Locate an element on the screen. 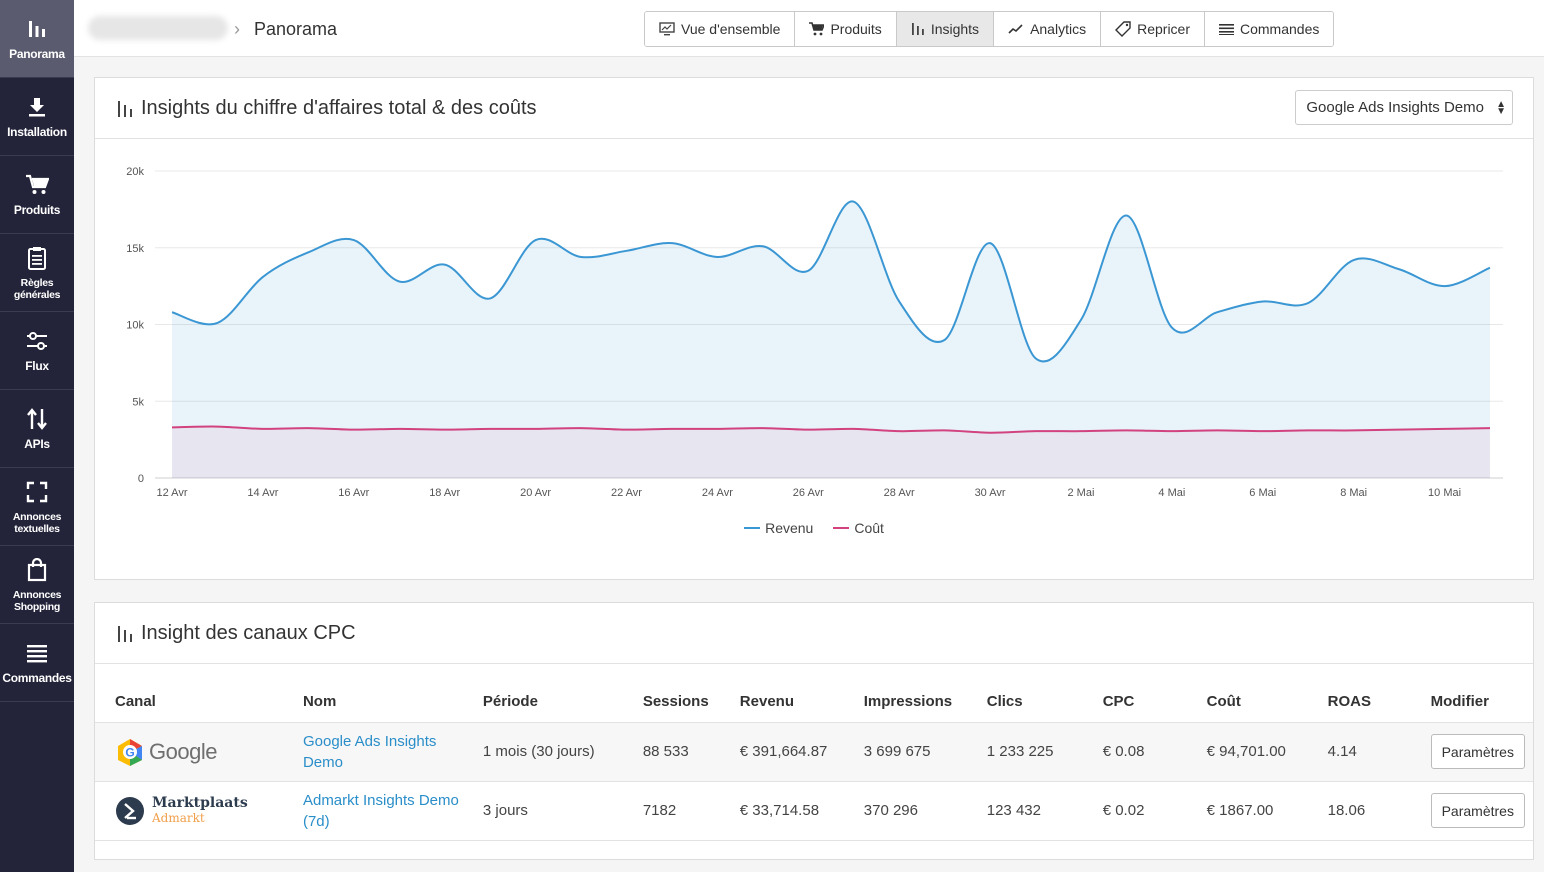 The width and height of the screenshot is (1544, 872). tab-produits: Produits is located at coordinates (846, 29).